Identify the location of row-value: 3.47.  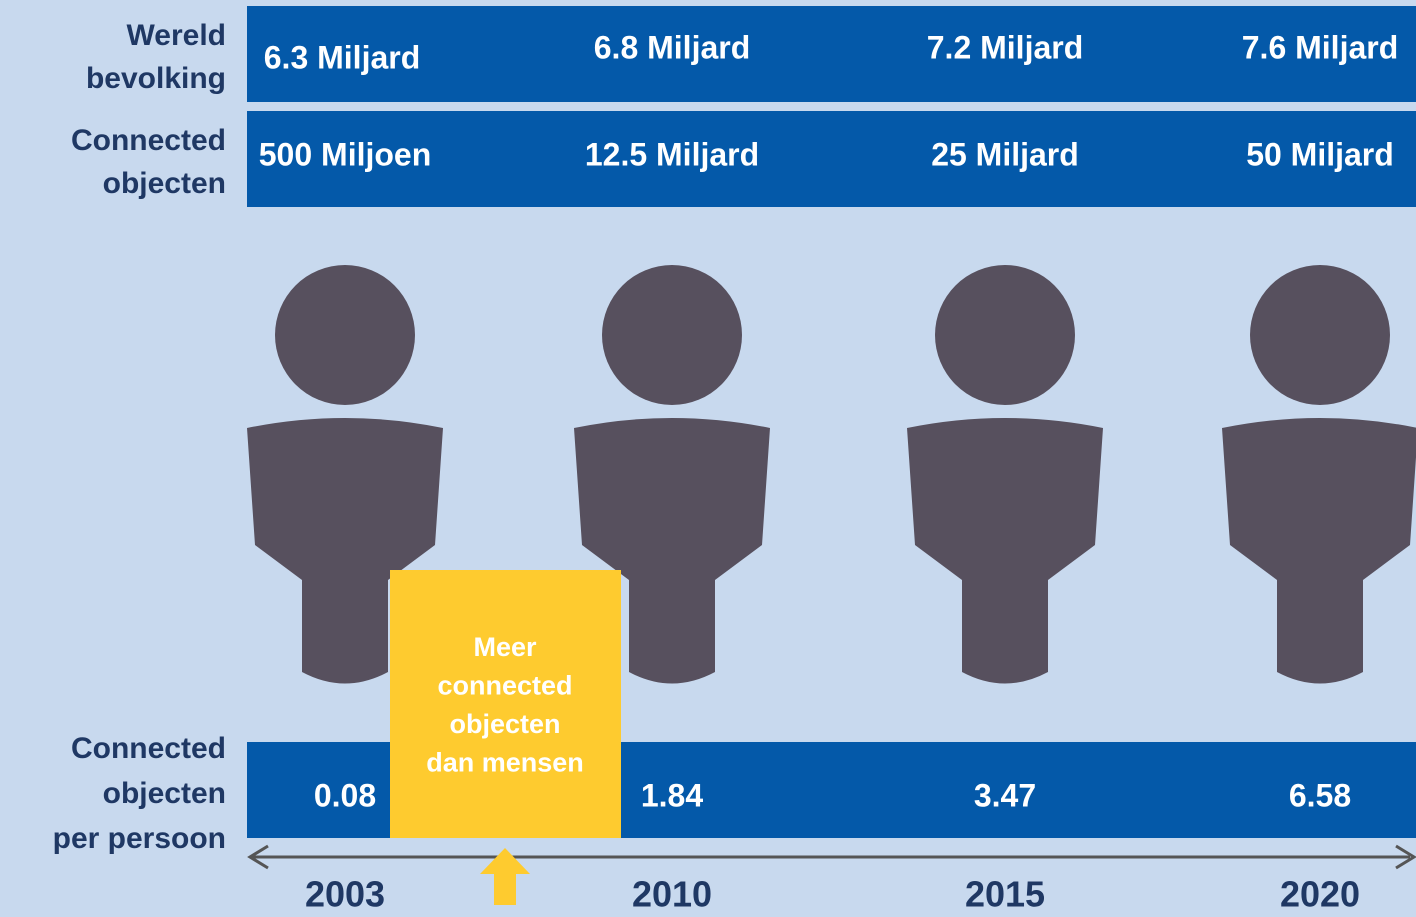
(1005, 795).